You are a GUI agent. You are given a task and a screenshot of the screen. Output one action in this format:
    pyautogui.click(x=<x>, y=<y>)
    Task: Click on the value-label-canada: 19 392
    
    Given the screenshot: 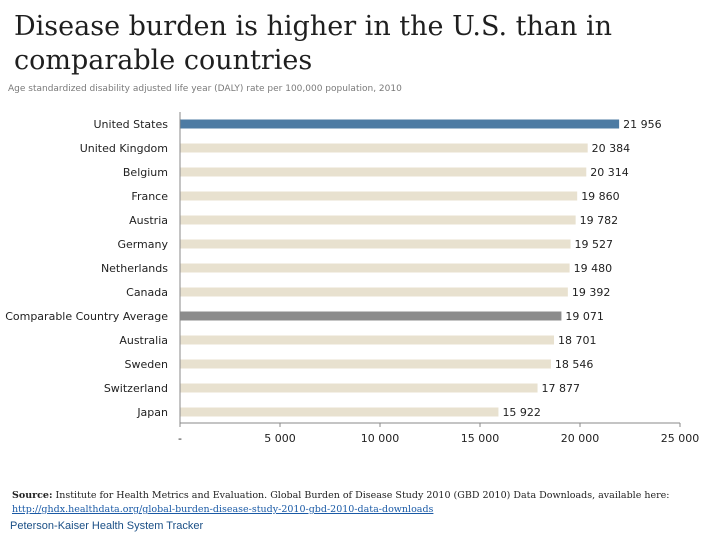 What is the action you would take?
    pyautogui.click(x=591, y=292)
    